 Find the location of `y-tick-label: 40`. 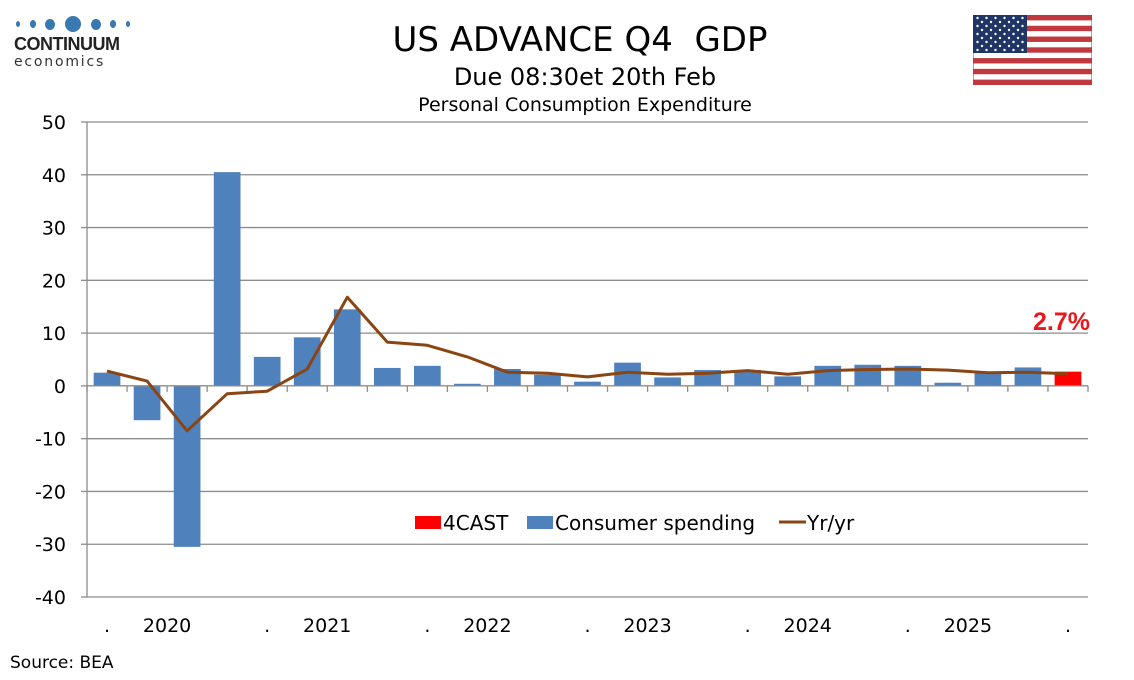

y-tick-label: 40 is located at coordinates (54, 176).